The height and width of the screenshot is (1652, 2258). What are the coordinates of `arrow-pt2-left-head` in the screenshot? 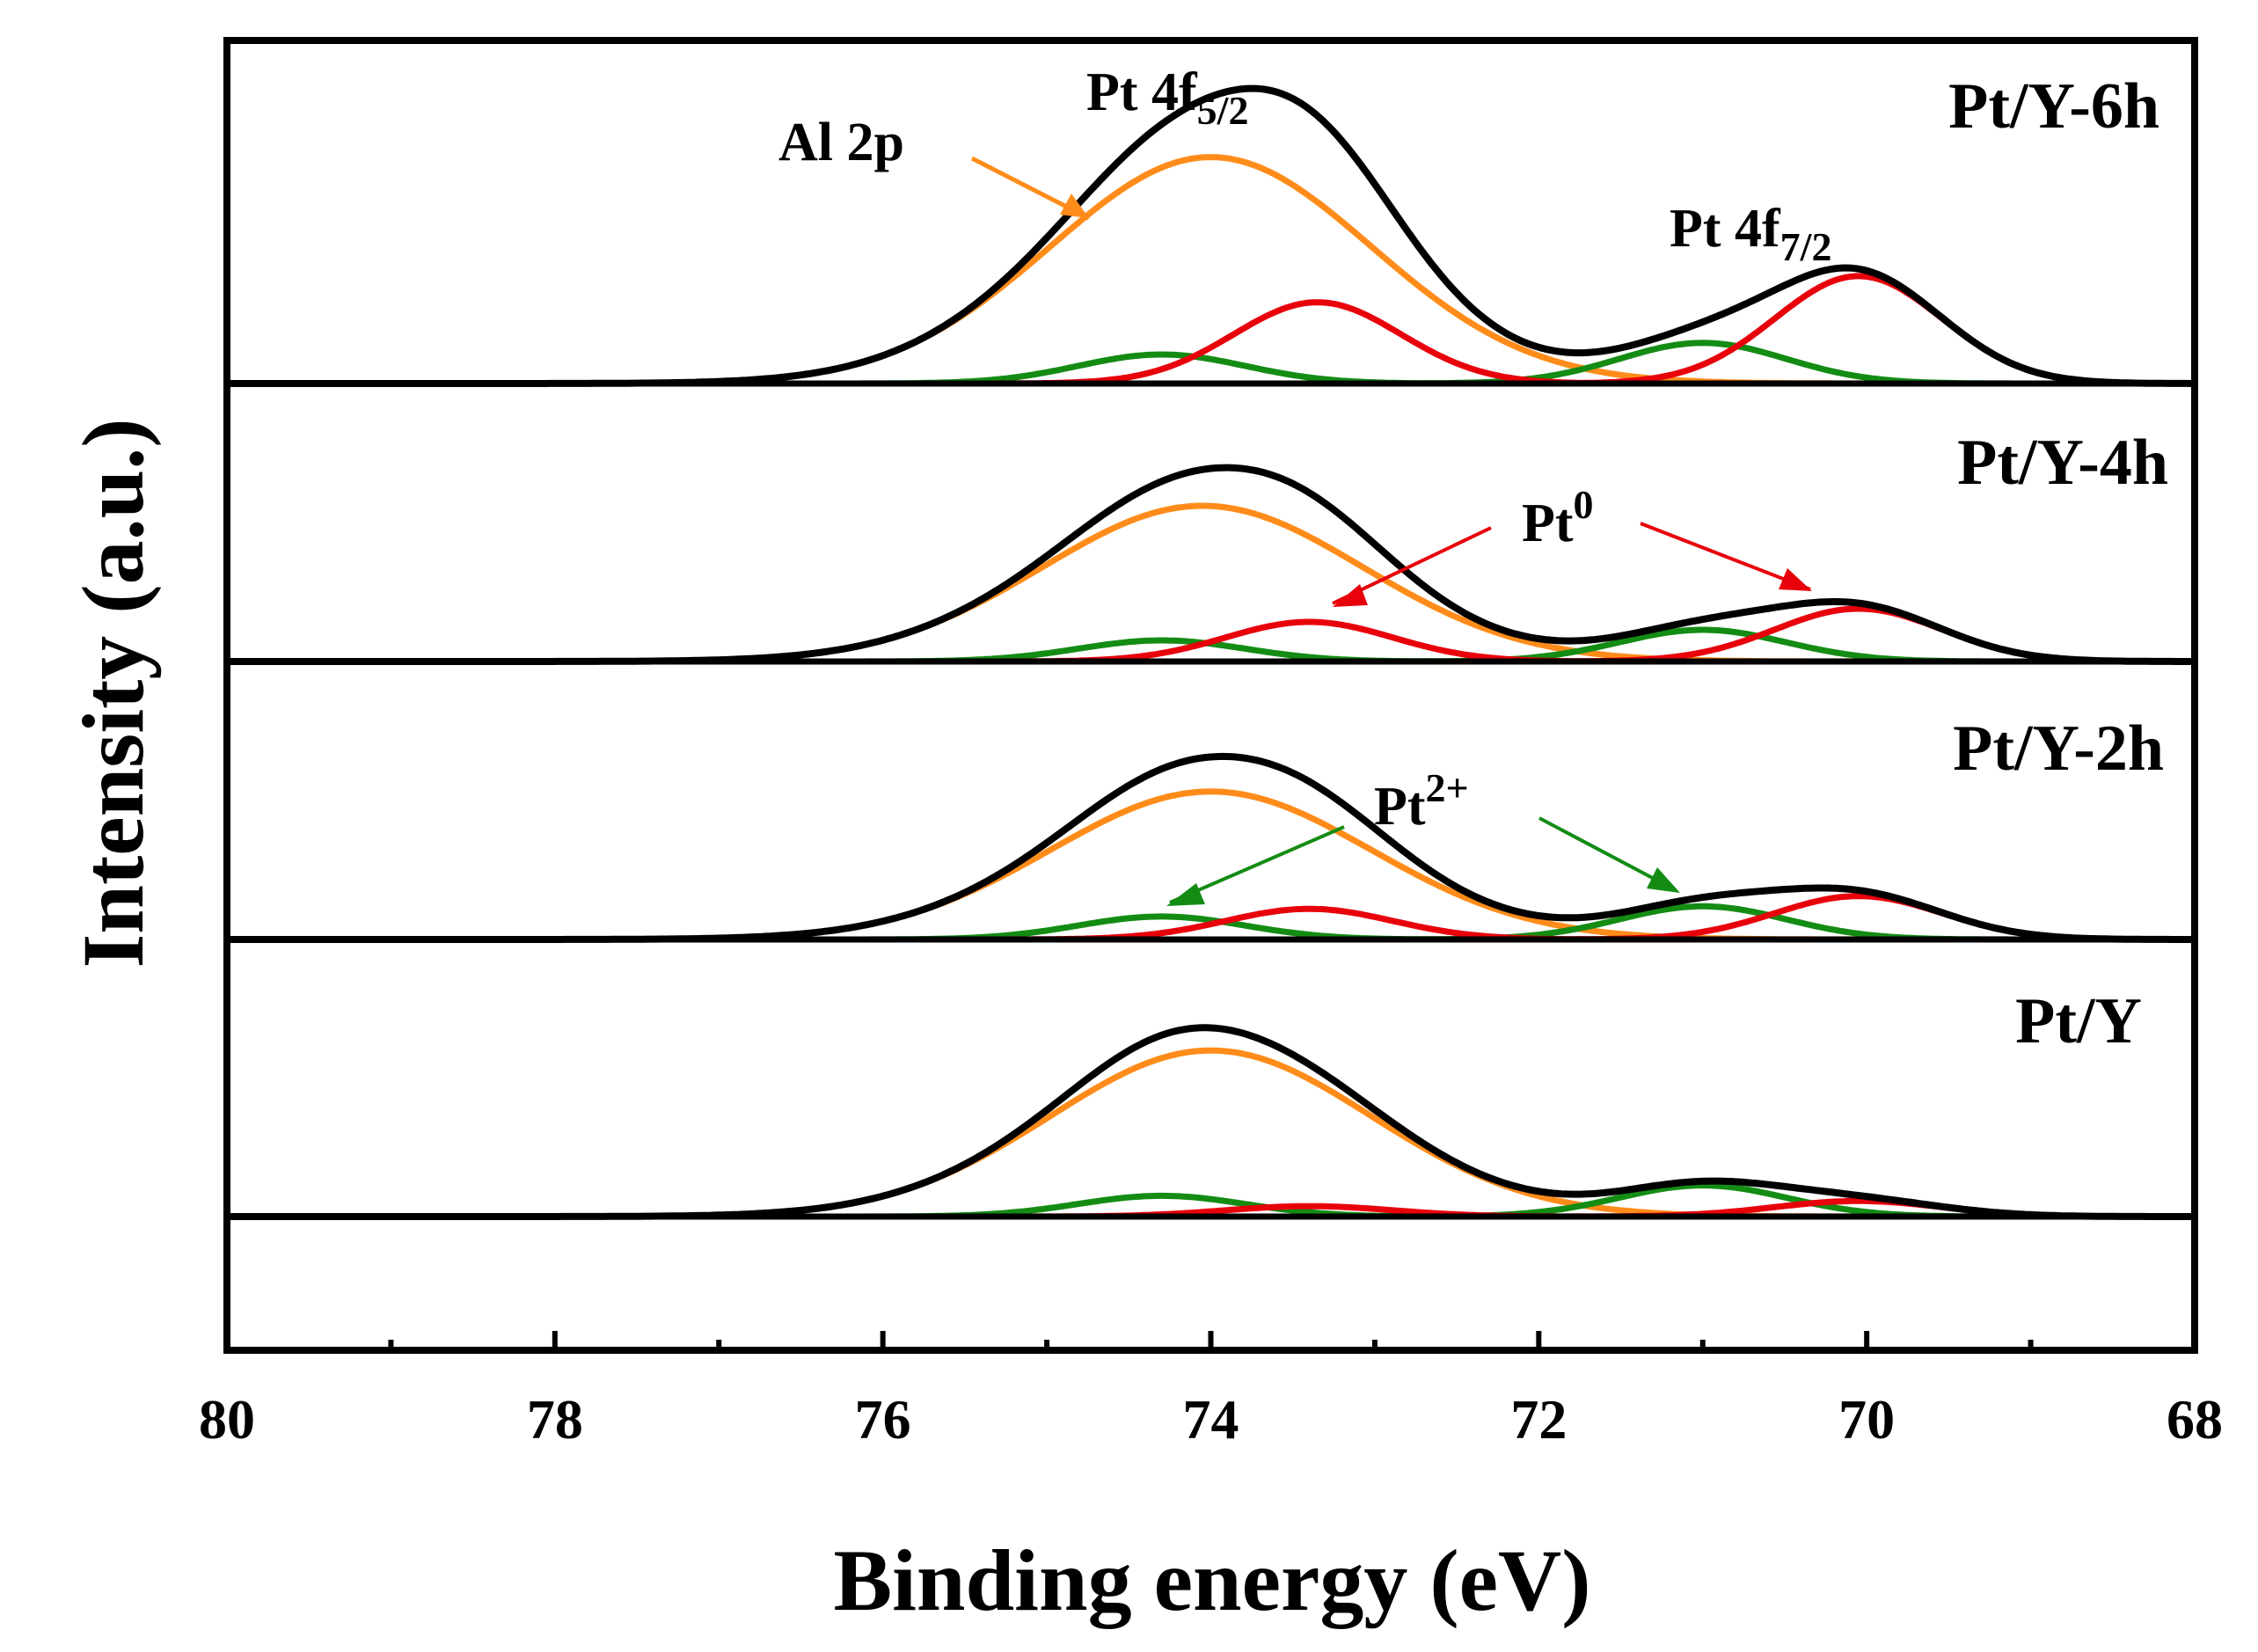 It's located at (1185, 894).